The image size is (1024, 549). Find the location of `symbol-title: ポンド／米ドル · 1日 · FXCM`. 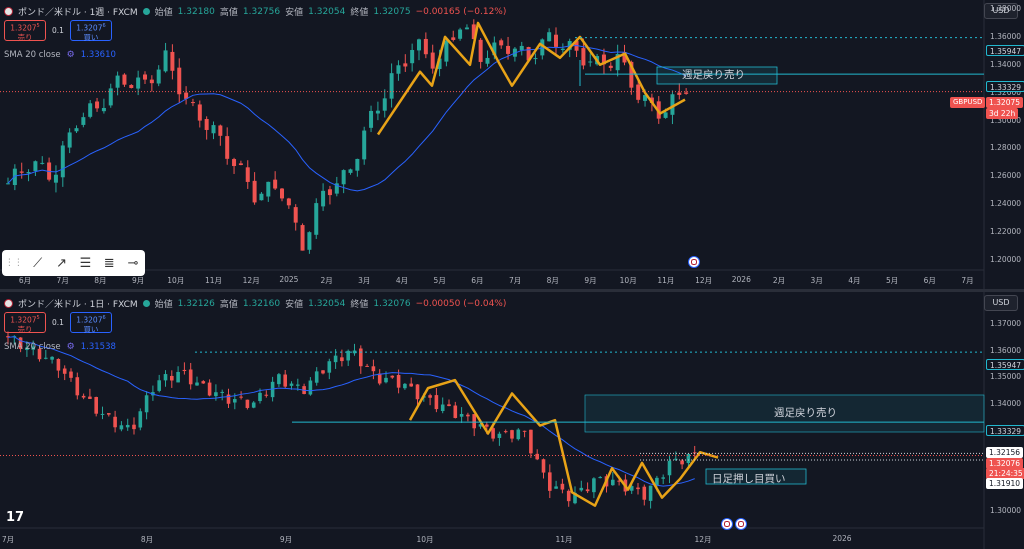

symbol-title: ポンド／米ドル · 1日 · FXCM is located at coordinates (78, 305).